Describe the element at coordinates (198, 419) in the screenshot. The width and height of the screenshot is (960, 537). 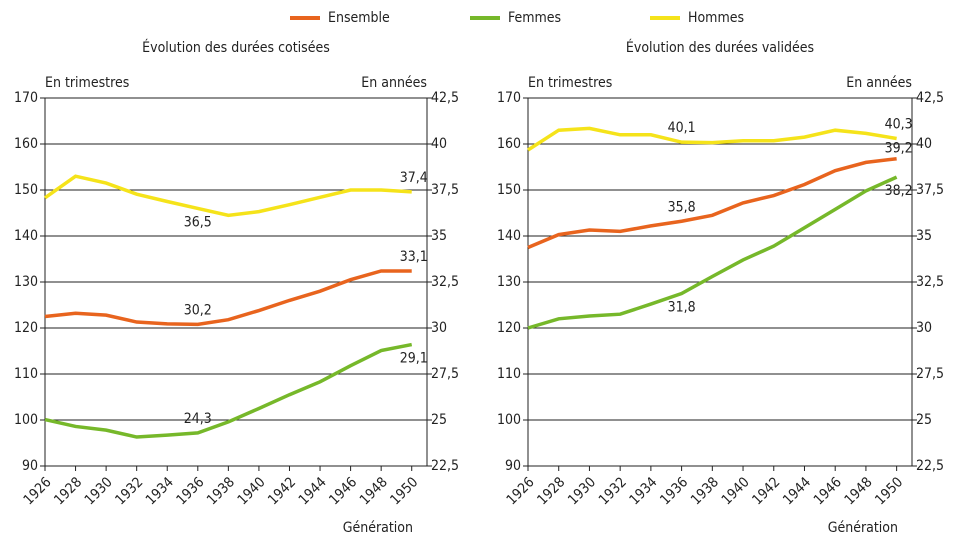
I see `data-label: 24,3` at that location.